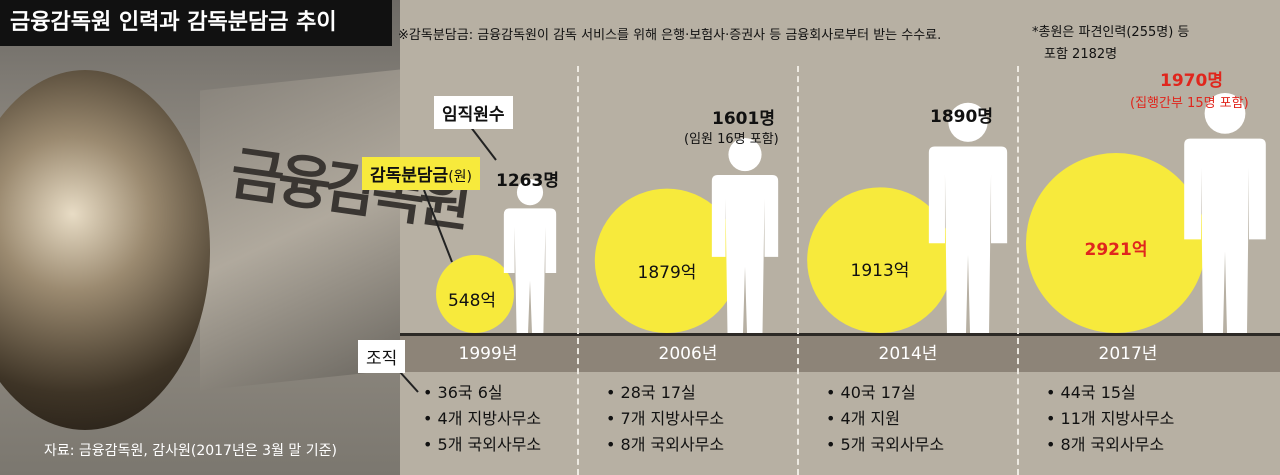  What do you see at coordinates (880, 271) in the screenshot?
I see `fee-value-label: 1913억` at bounding box center [880, 271].